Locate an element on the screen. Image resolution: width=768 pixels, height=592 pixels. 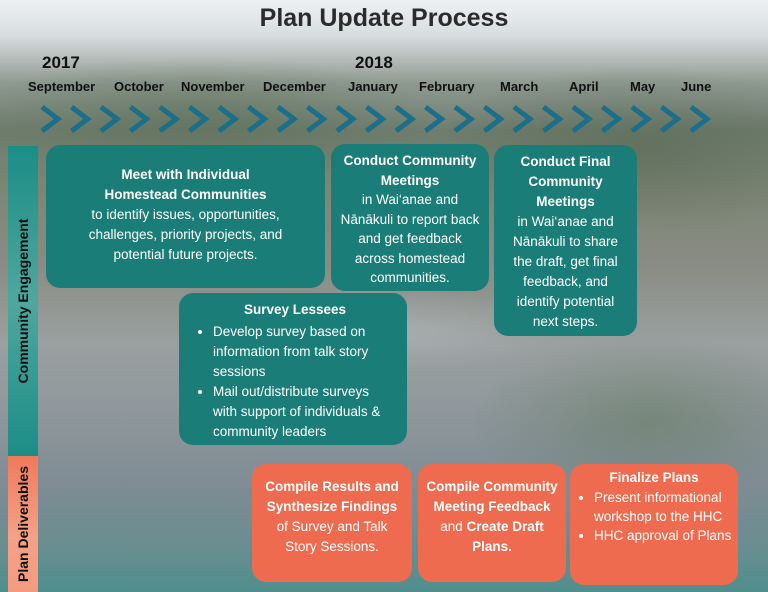
sidebar-plan-deliverables: Plan Deliverables is located at coordinates (23, 524).